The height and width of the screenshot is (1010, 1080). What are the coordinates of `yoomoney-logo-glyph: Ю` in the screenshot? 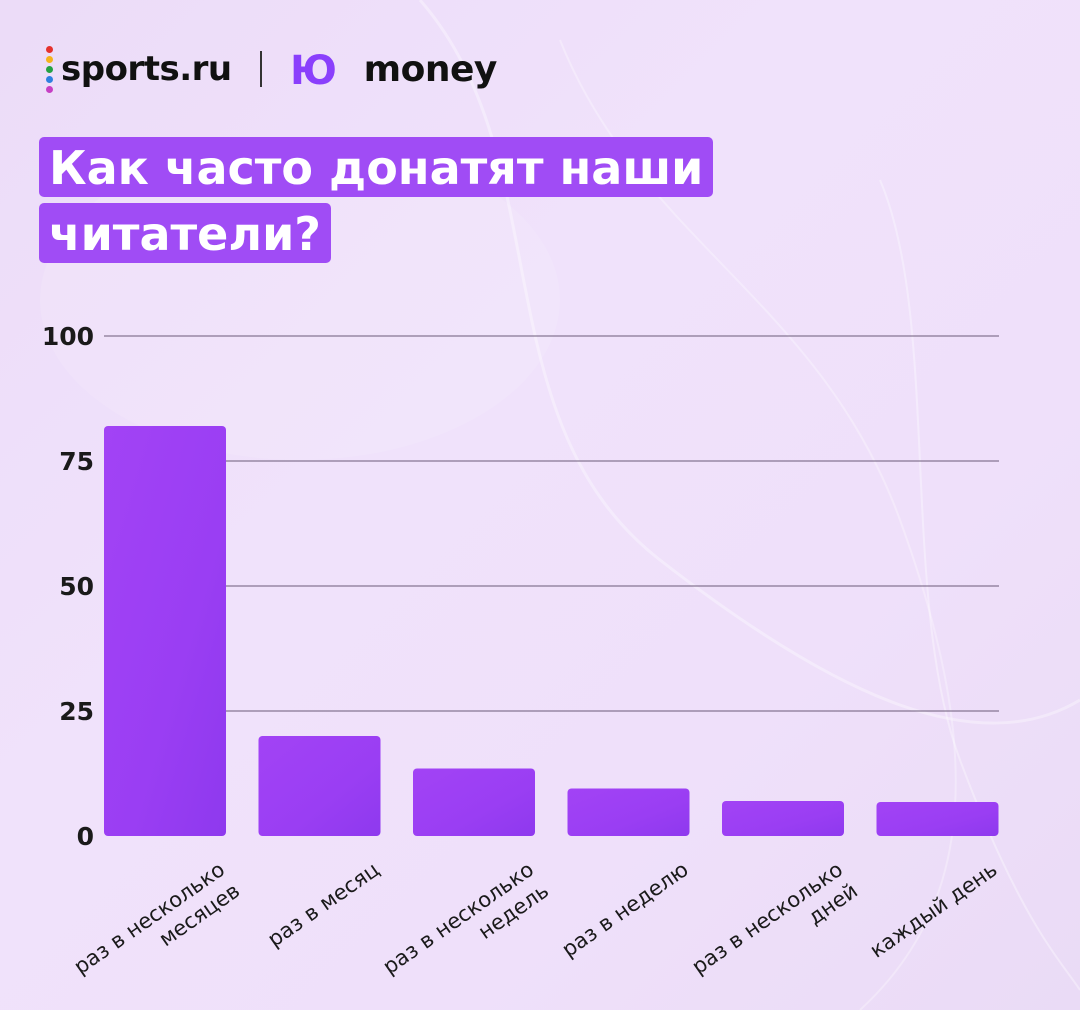 It's located at (313, 69).